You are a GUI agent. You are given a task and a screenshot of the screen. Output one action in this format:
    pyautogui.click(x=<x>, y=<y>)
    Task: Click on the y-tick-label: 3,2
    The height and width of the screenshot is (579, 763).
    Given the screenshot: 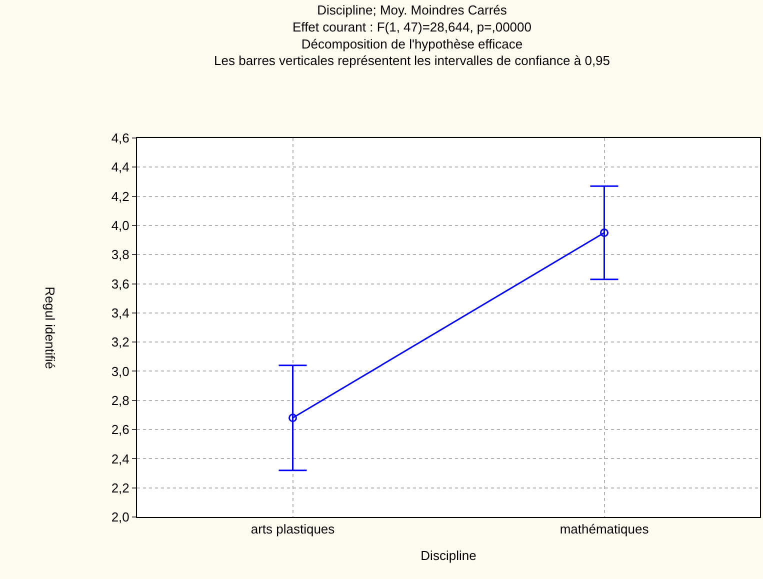 What is the action you would take?
    pyautogui.click(x=120, y=342)
    